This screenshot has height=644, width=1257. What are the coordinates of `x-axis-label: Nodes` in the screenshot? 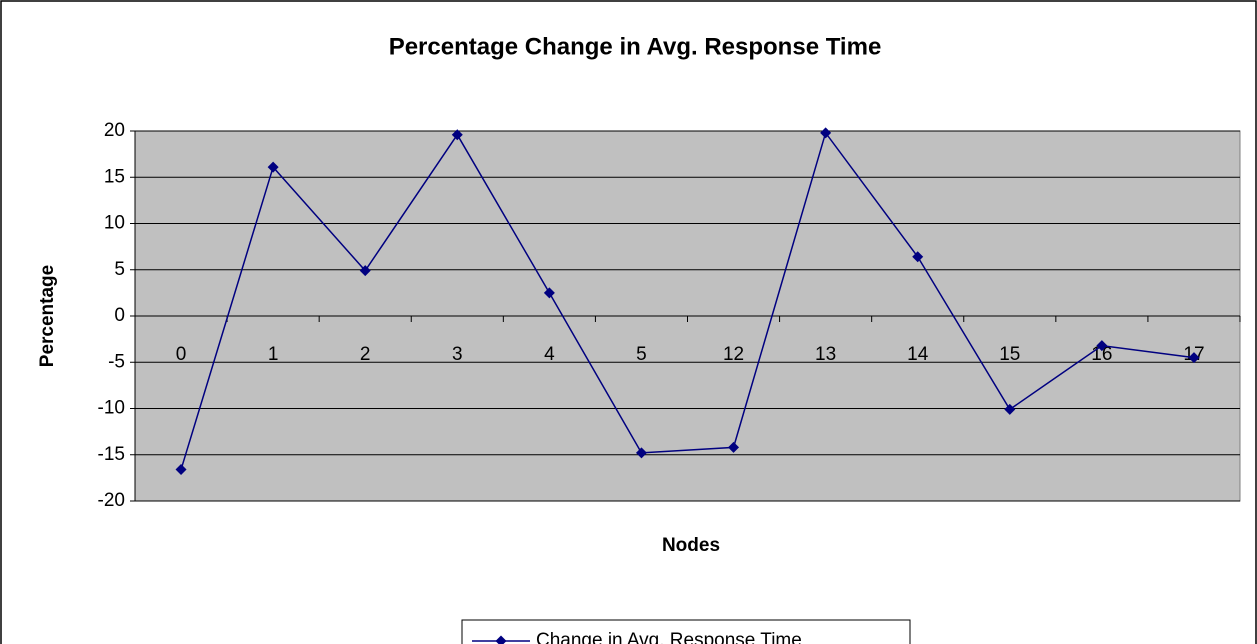 It's located at (691, 545).